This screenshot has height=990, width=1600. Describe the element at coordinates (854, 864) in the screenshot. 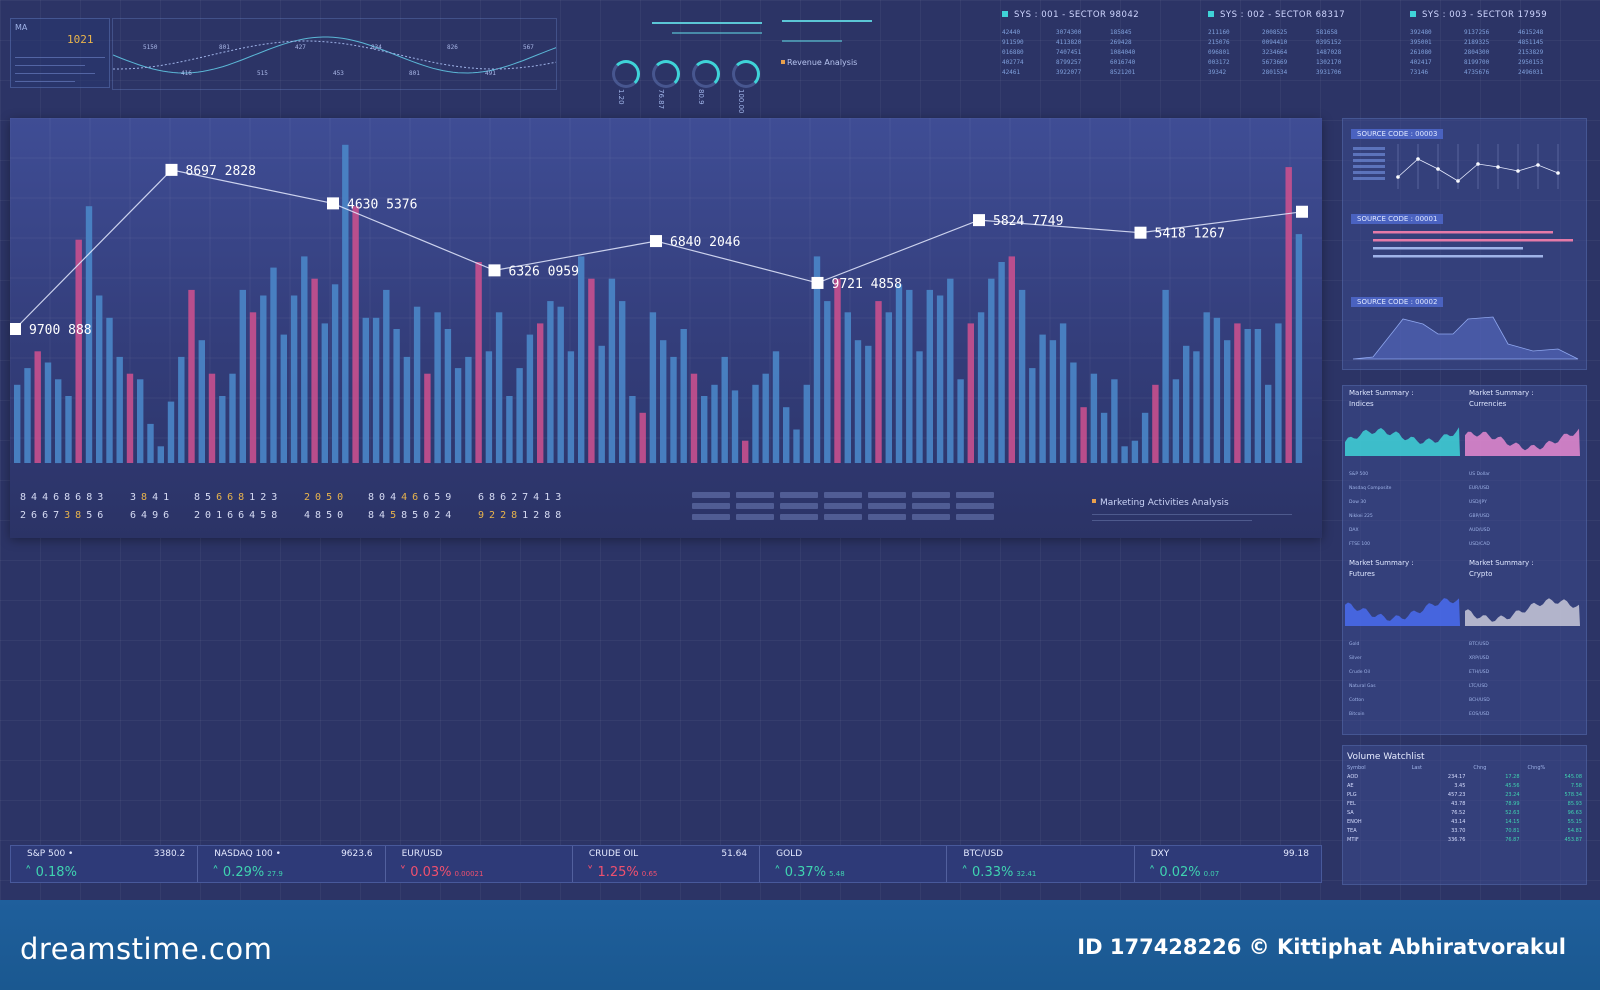

I see `ticker-item: GOLD ˄ 0.37% 5.48` at that location.